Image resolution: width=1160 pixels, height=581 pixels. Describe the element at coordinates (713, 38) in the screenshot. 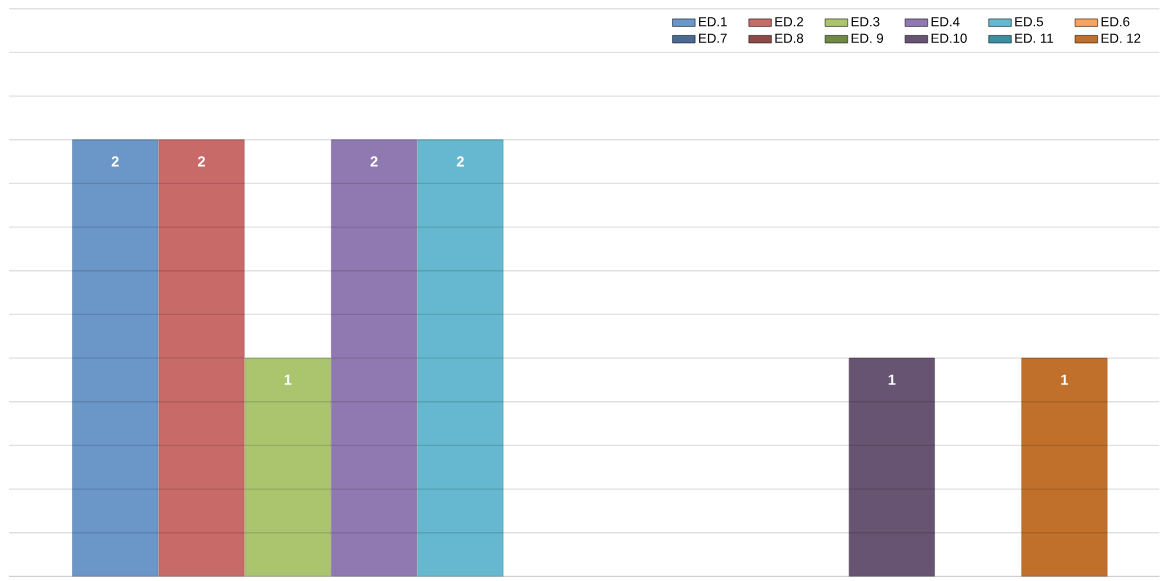

I see `legend-label: ED.7` at that location.